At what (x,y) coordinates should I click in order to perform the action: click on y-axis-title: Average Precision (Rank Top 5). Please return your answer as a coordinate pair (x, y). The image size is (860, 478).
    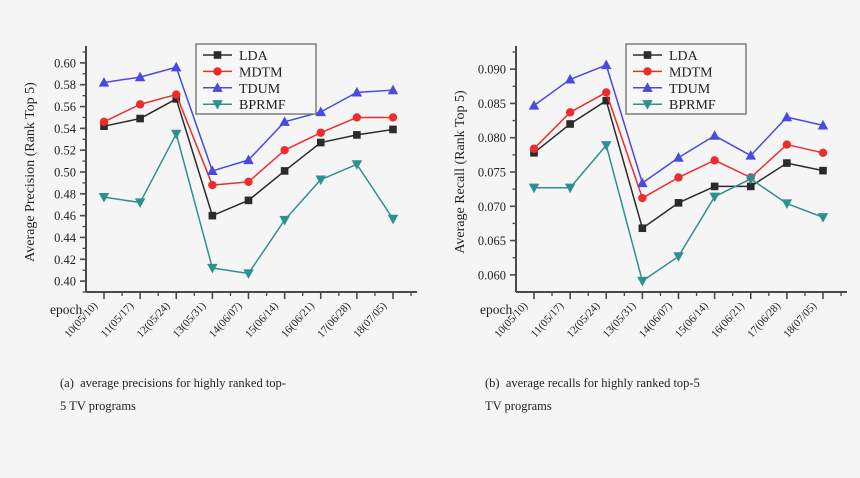
    Looking at the image, I should click on (30, 172).